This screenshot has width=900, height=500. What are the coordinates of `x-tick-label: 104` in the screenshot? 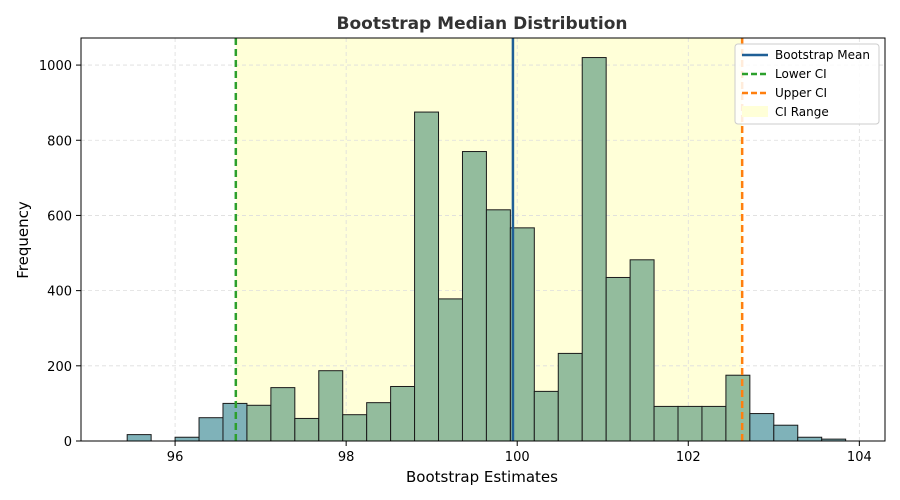 It's located at (859, 457).